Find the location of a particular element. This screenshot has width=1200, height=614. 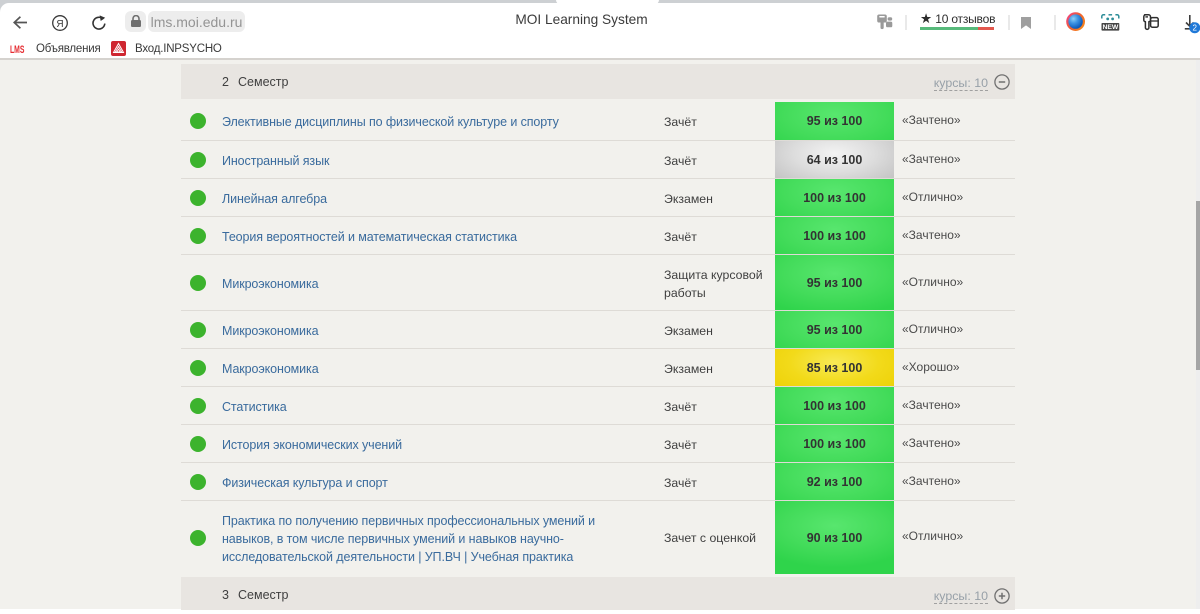

svg-text: 2 is located at coordinates (1195, 28).